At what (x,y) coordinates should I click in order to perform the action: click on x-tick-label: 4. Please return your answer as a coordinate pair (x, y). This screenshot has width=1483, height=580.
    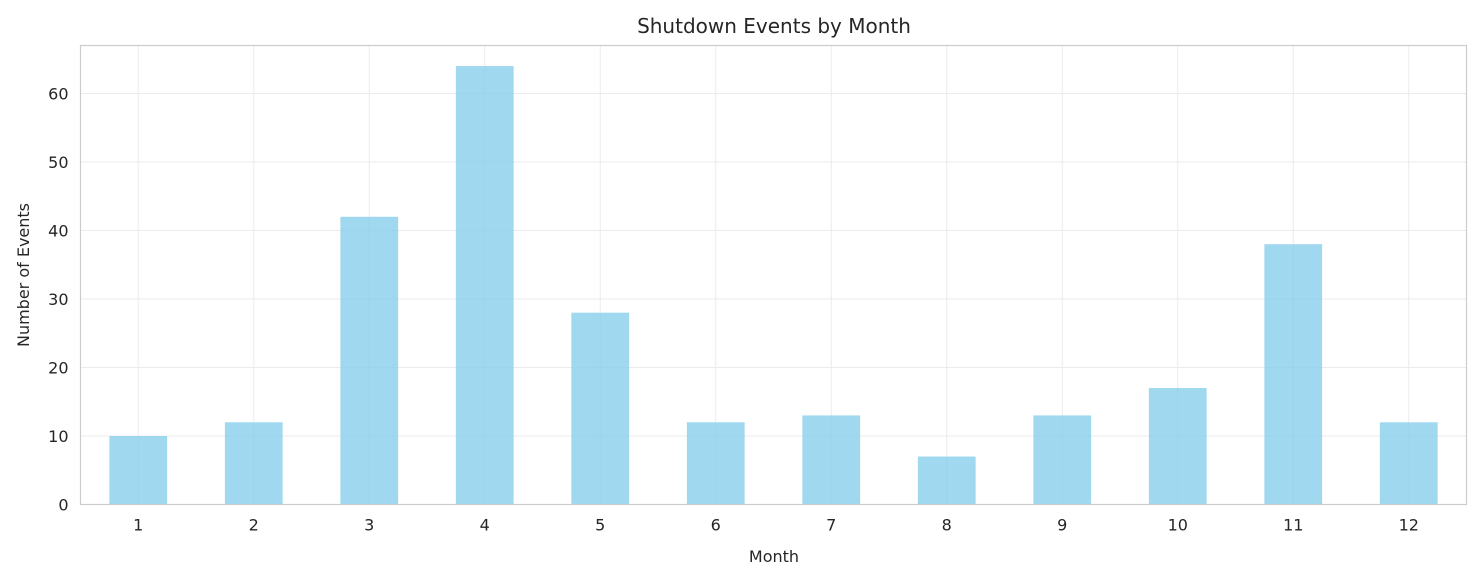
    Looking at the image, I should click on (485, 525).